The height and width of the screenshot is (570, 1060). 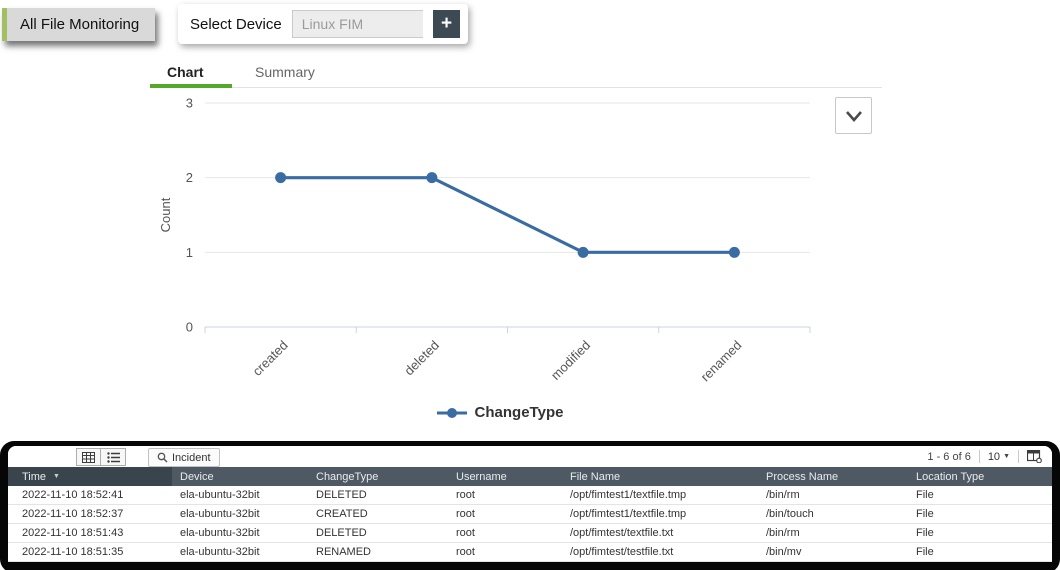 What do you see at coordinates (530, 456) in the screenshot?
I see `table-toolbar: Incident 1 - 6 of 6 10 ▼` at bounding box center [530, 456].